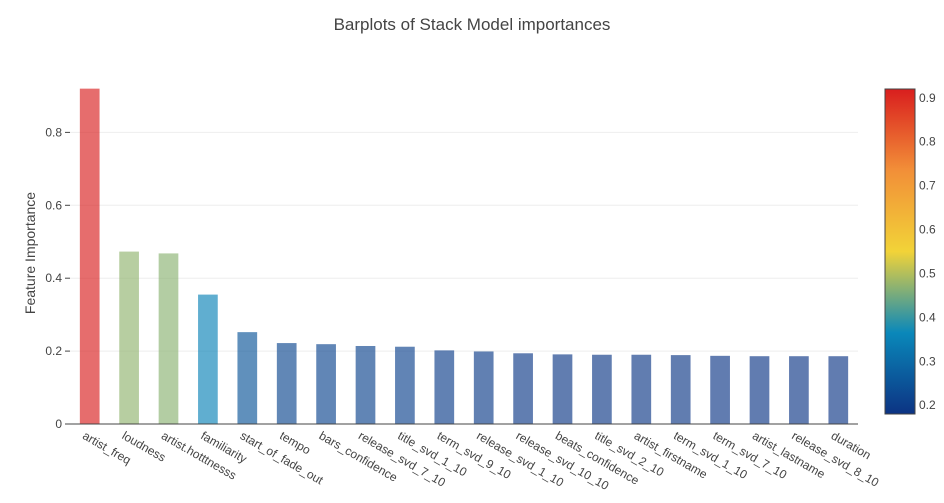 This screenshot has width=944, height=503. Describe the element at coordinates (927, 317) in the screenshot. I see `colorbar-tick-label: 0.4` at that location.